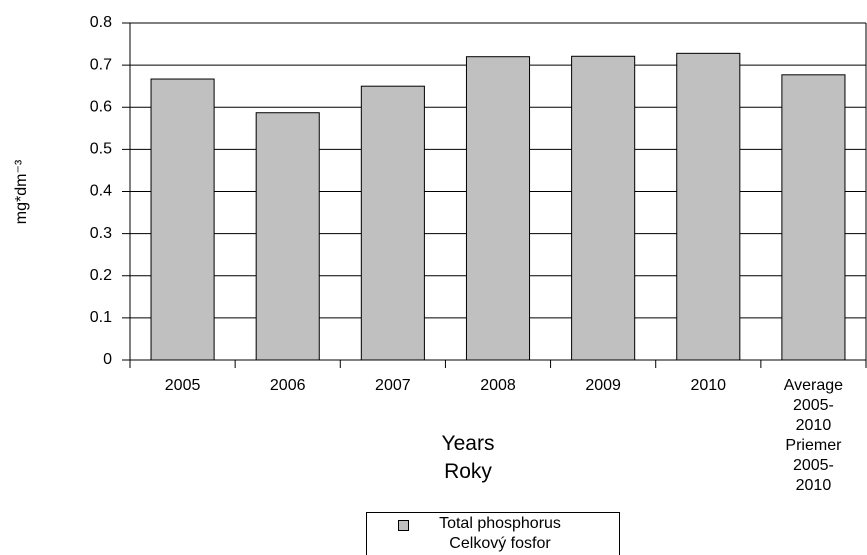  Describe the element at coordinates (468, 457) in the screenshot. I see `x-axis-label: Years Roky` at that location.